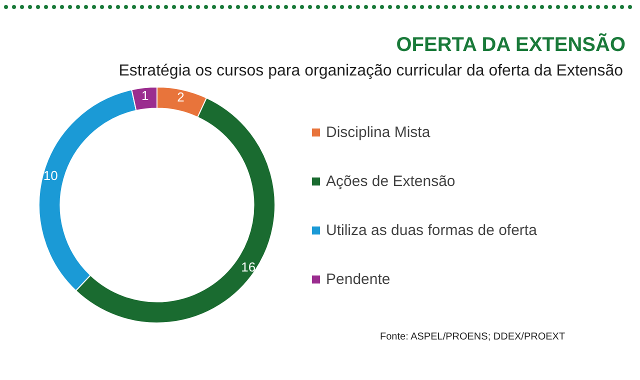 This screenshot has width=640, height=380. I want to click on source-note: Fonte: ASPEL/PROENS; DDEX/PROEXT, so click(473, 337).